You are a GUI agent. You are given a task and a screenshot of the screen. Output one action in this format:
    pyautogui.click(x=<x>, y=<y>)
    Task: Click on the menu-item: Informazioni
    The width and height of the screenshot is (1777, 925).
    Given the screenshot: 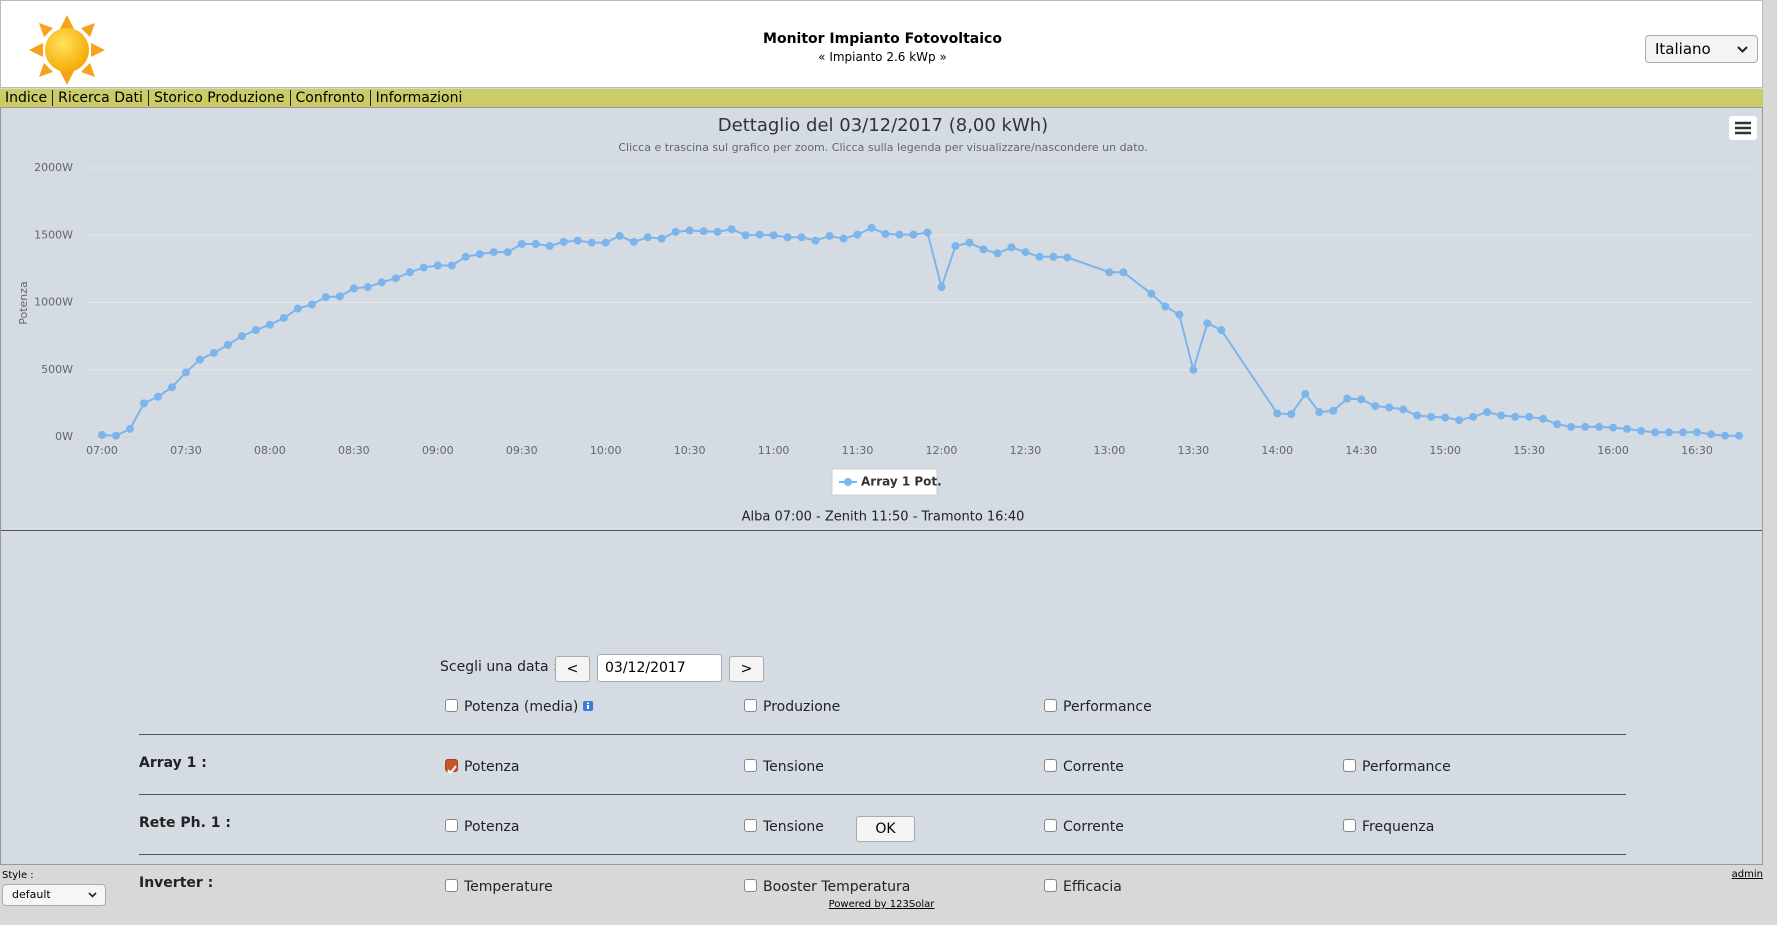 What is the action you would take?
    pyautogui.click(x=418, y=98)
    